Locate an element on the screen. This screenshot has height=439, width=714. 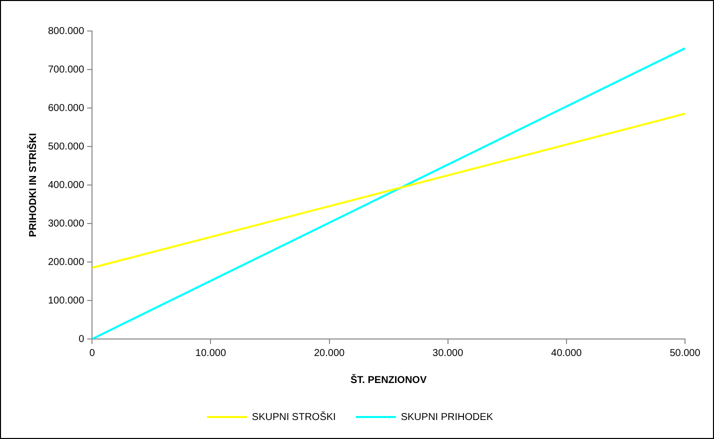
legend-label: SKUPNI PRIHODEK is located at coordinates (447, 417).